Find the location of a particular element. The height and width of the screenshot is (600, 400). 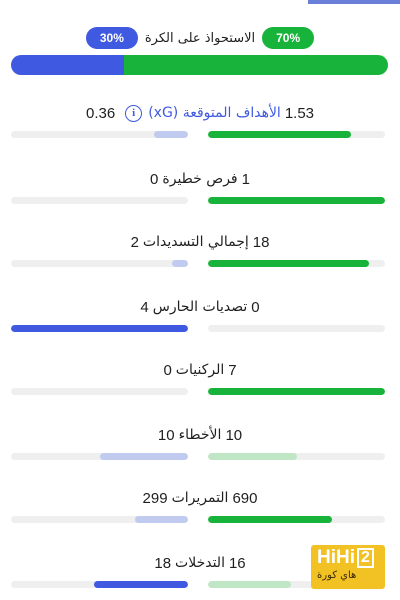

away-value: 2 is located at coordinates (134, 242).